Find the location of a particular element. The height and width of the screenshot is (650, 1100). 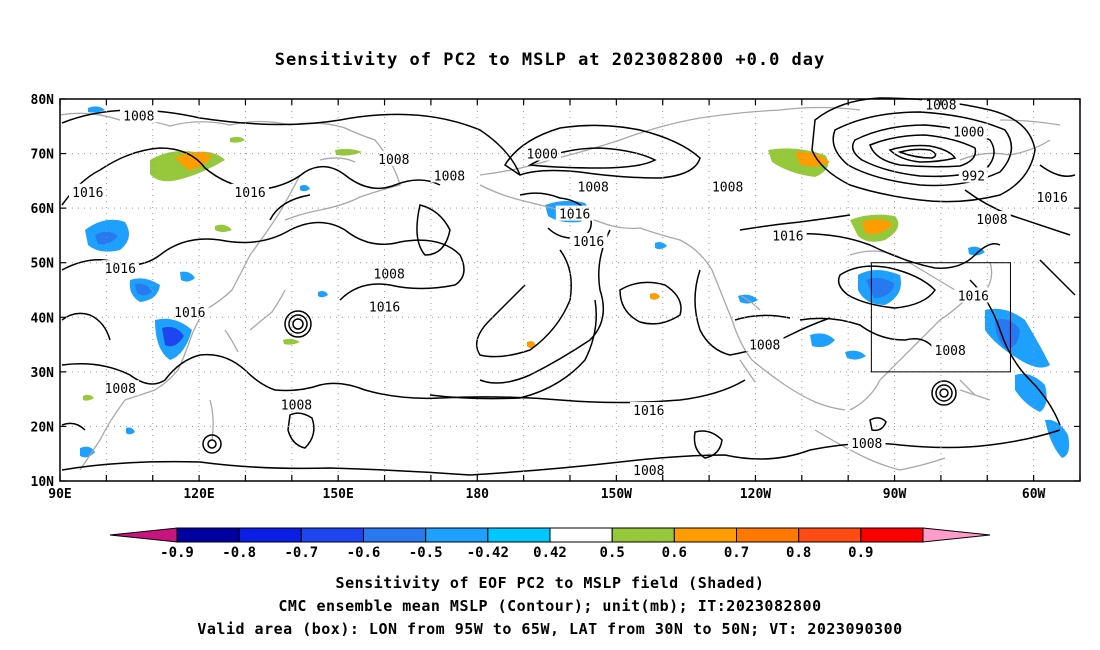

colorbar-lower-extension is located at coordinates (143, 535).